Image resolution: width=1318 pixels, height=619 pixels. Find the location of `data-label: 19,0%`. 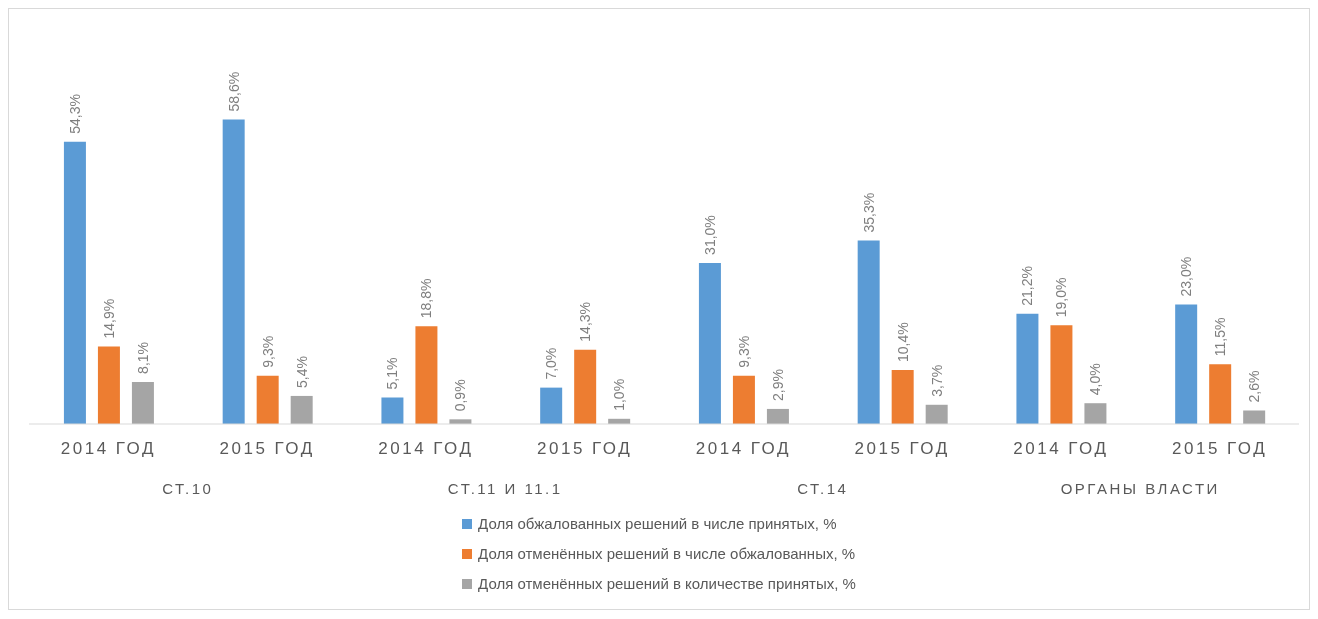

data-label: 19,0% is located at coordinates (1061, 297).